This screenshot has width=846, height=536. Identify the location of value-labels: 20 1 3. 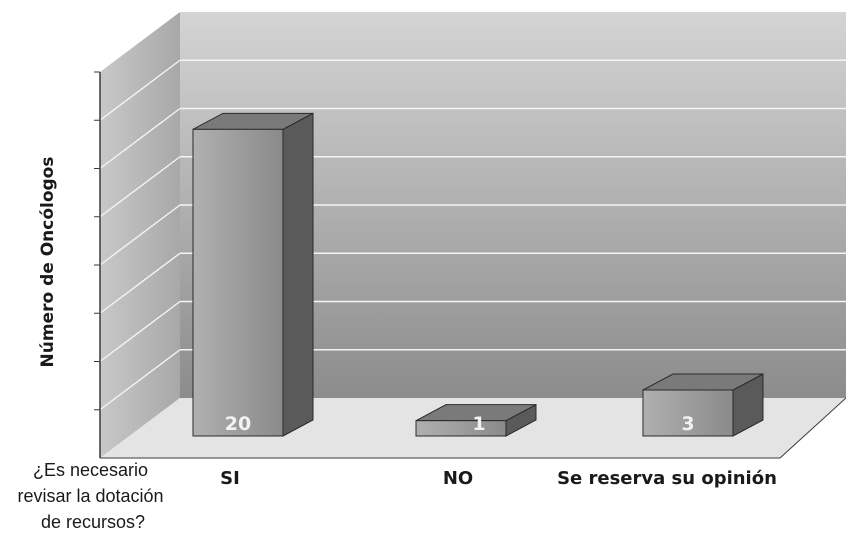
(460, 424).